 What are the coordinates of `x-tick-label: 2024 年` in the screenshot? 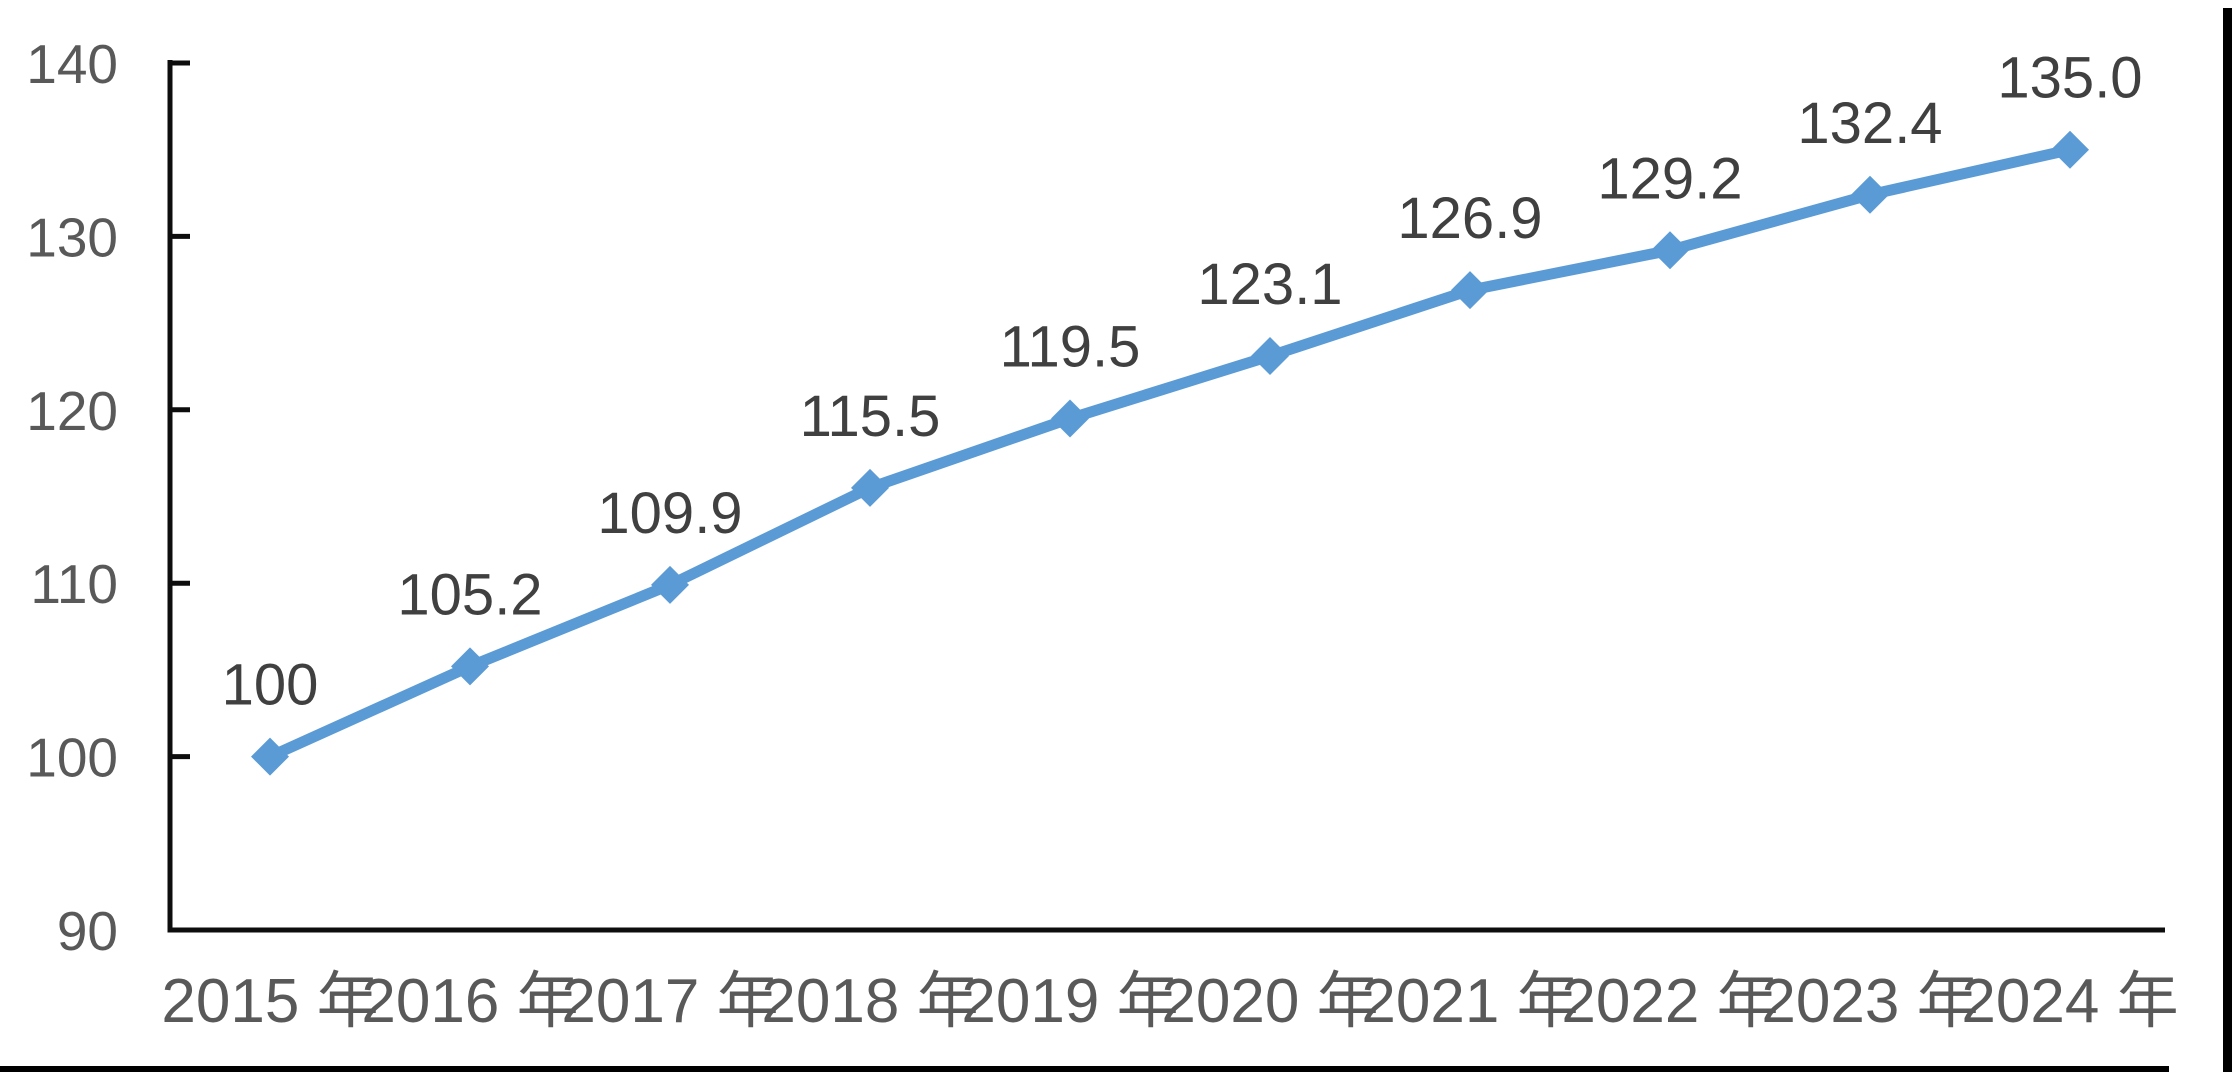 It's located at (2069, 1001).